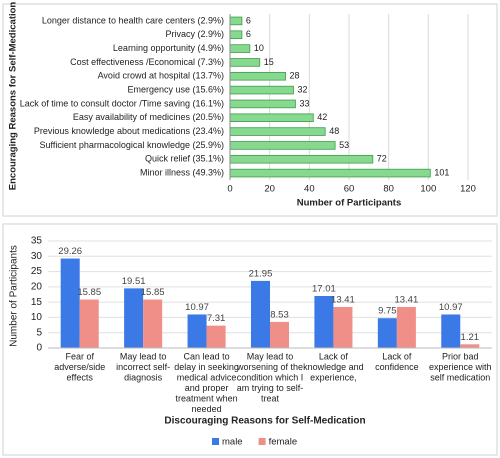 Image resolution: width=500 pixels, height=458 pixels. Describe the element at coordinates (37, 256) in the screenshot. I see `y-tick-label: 30` at that location.